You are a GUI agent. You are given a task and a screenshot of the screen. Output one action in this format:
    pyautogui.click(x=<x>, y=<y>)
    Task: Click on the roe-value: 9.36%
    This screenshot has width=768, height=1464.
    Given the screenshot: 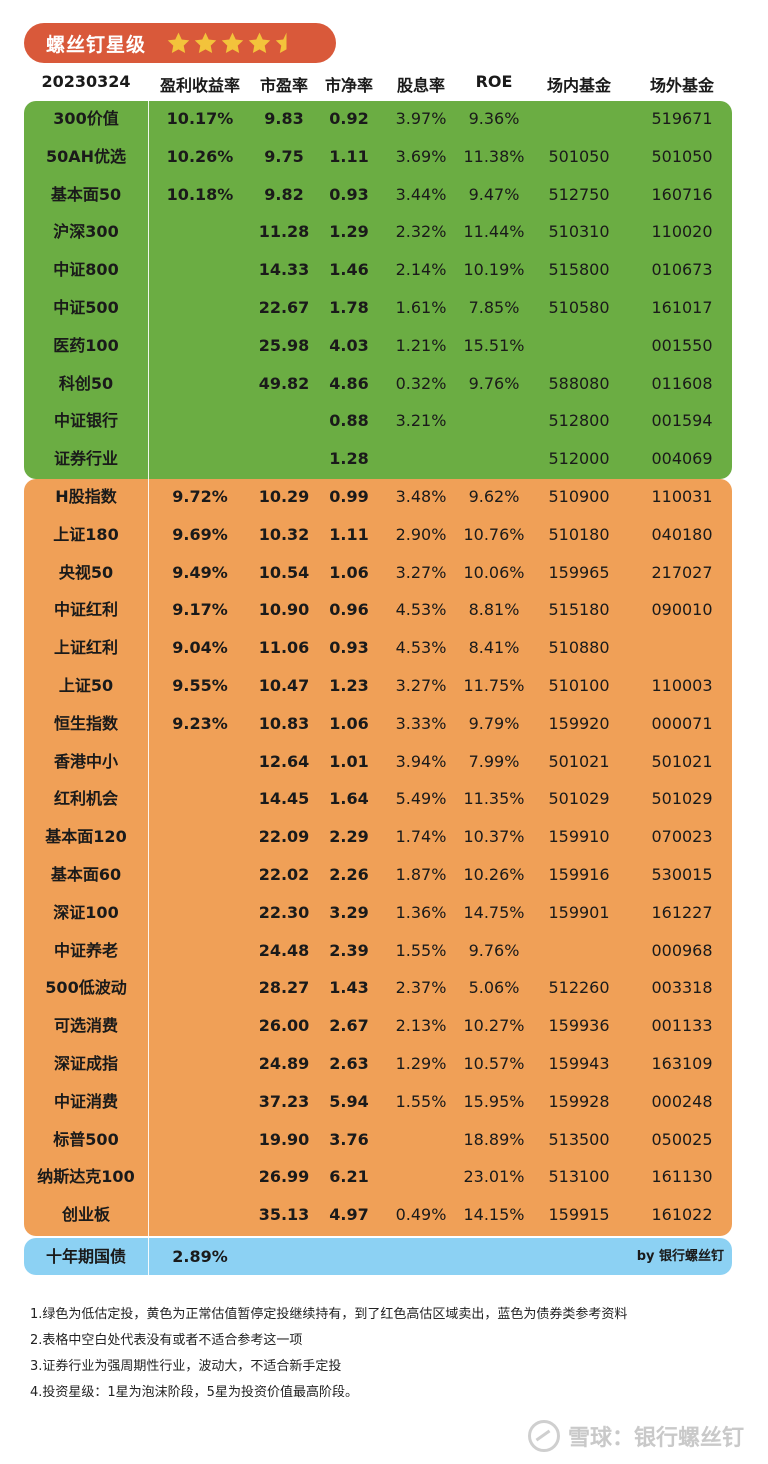 What is the action you would take?
    pyautogui.click(x=494, y=118)
    